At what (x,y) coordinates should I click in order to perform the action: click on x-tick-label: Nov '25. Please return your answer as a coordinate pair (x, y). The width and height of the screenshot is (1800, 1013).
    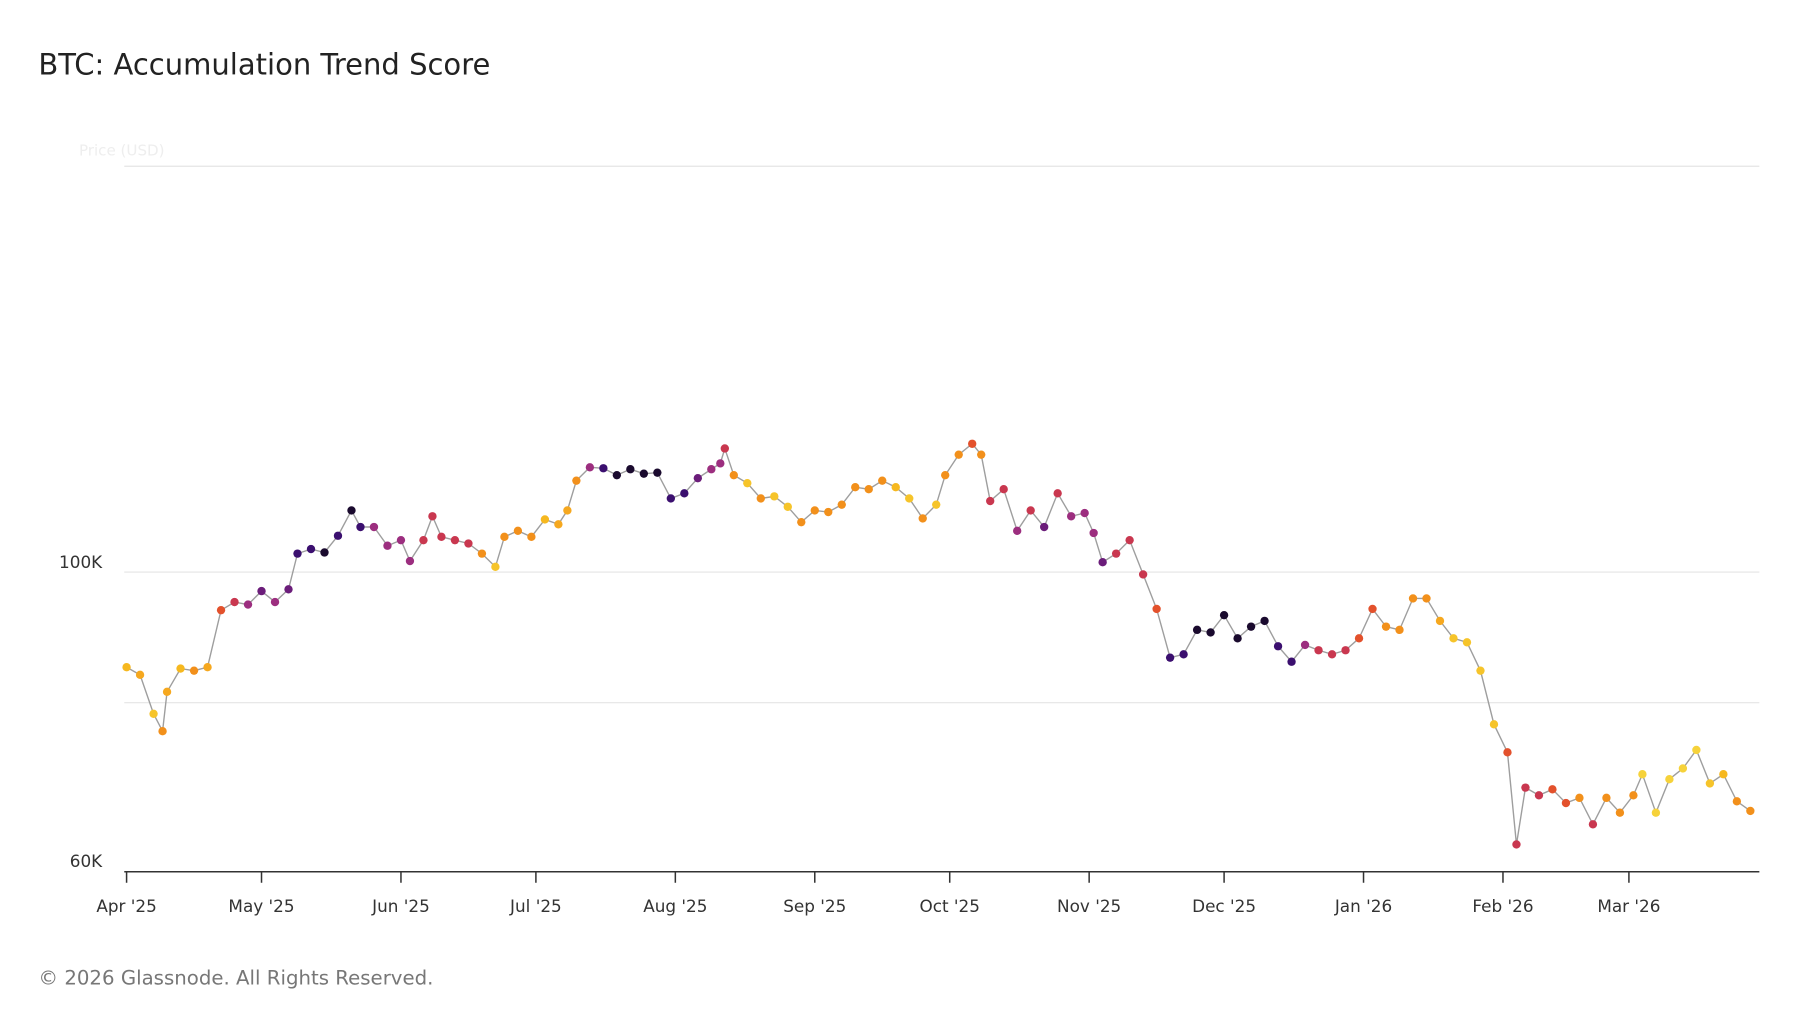
    Looking at the image, I should click on (1089, 906).